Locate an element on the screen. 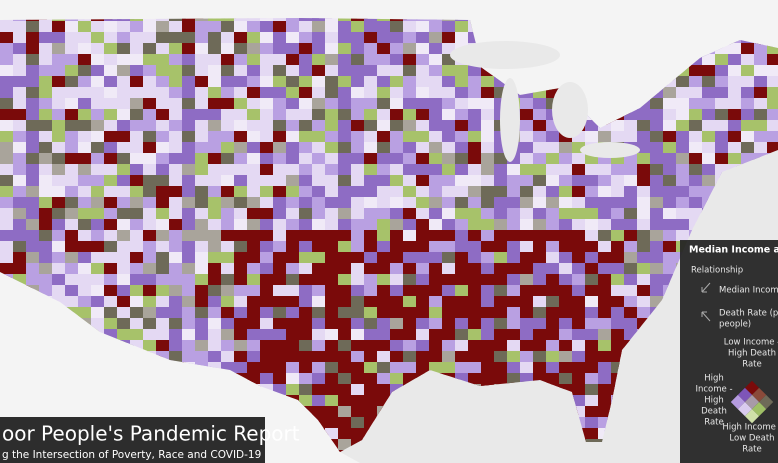 This screenshot has height=463, width=778. key-label: Low Income - is located at coordinates (751, 343).